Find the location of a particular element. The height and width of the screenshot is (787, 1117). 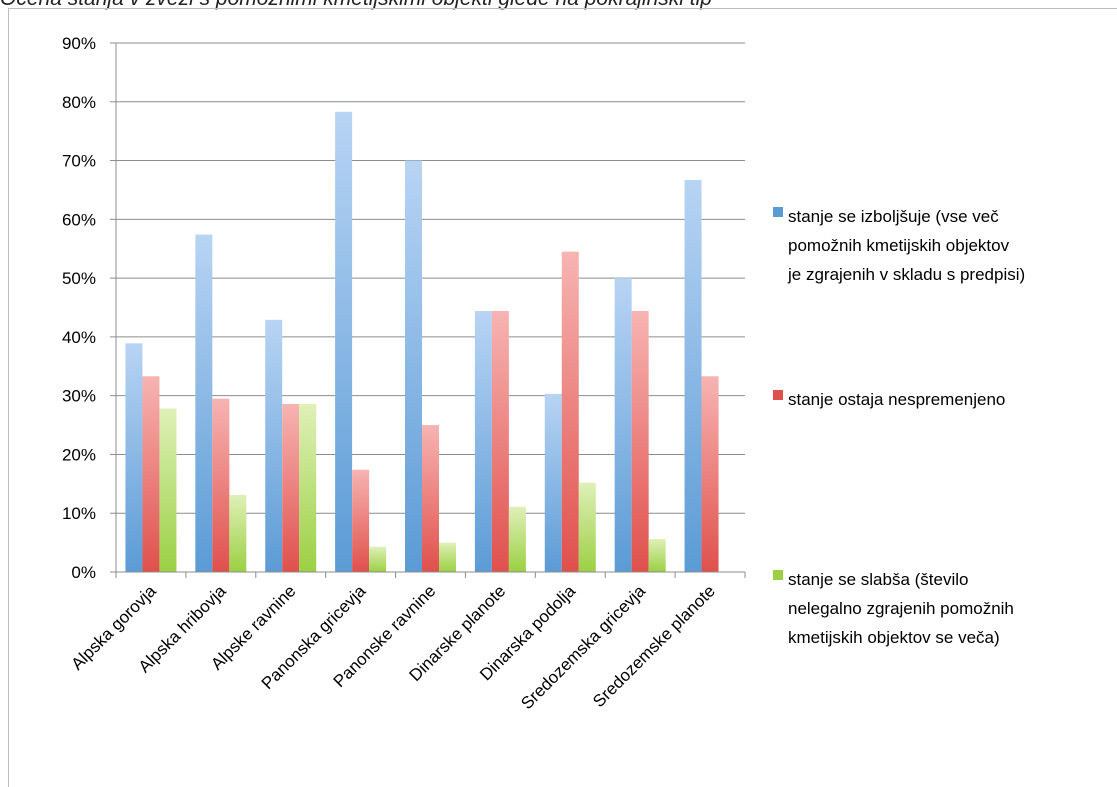

legend-label-2: stanje ostaja nespremenjeno is located at coordinates (896, 399).